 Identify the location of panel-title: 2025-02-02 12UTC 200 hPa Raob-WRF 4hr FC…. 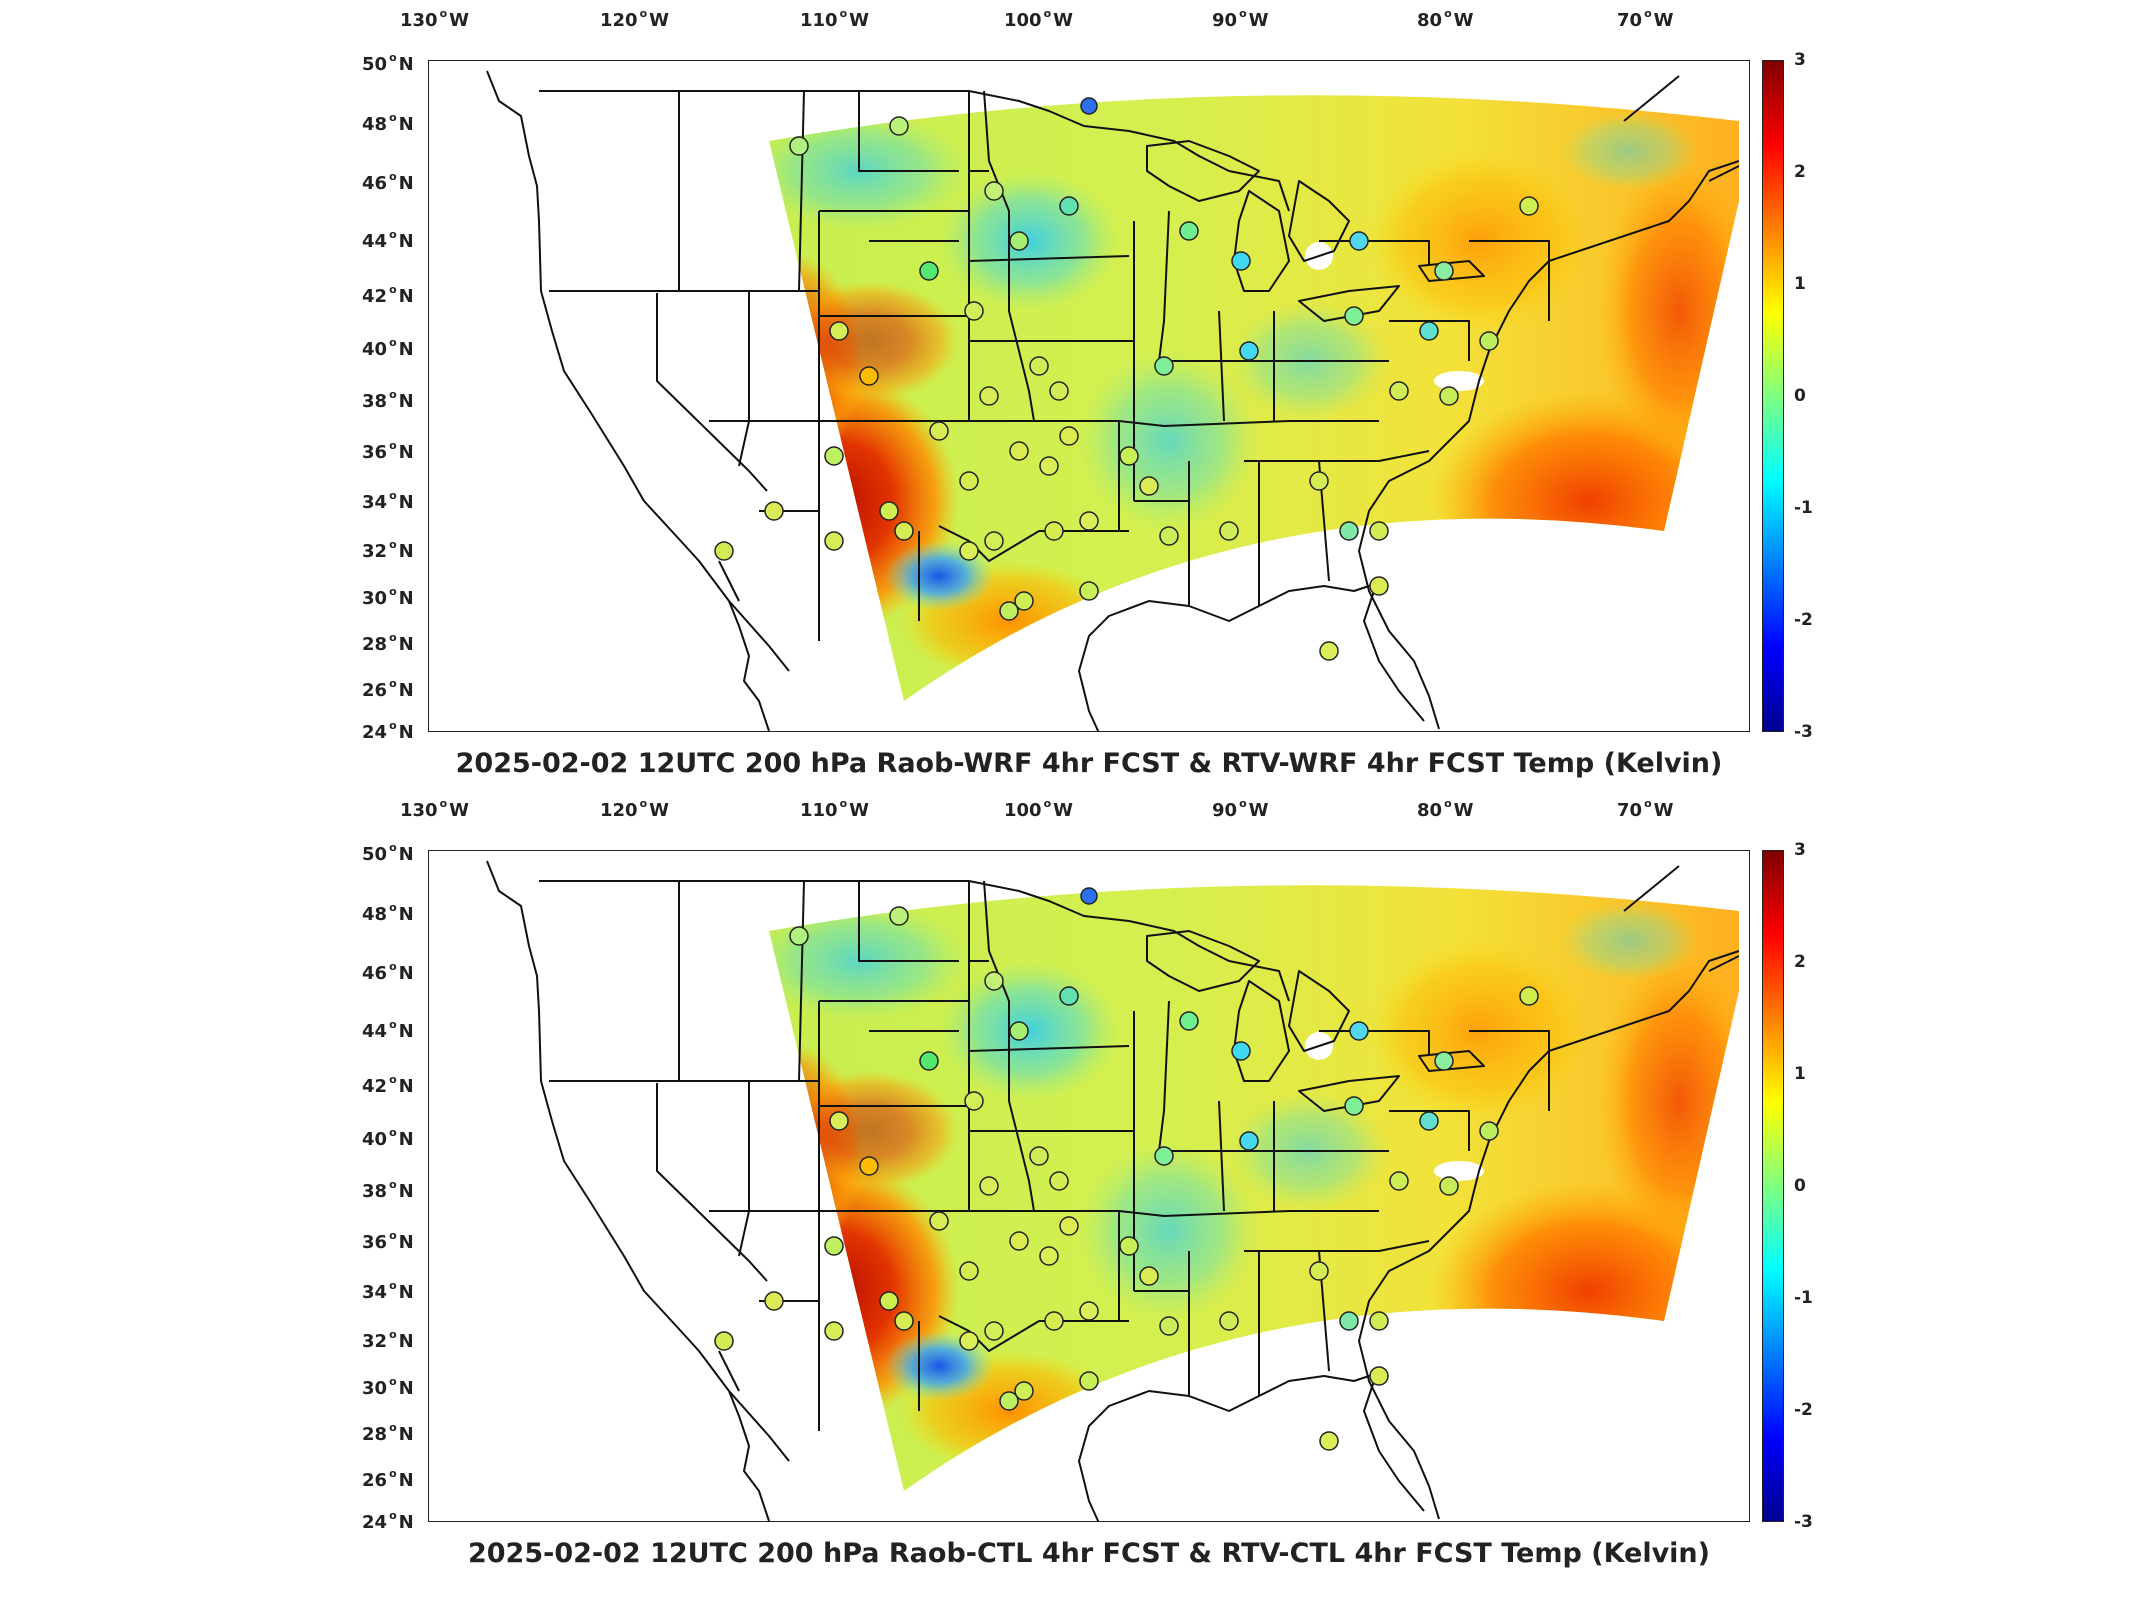
(1089, 763).